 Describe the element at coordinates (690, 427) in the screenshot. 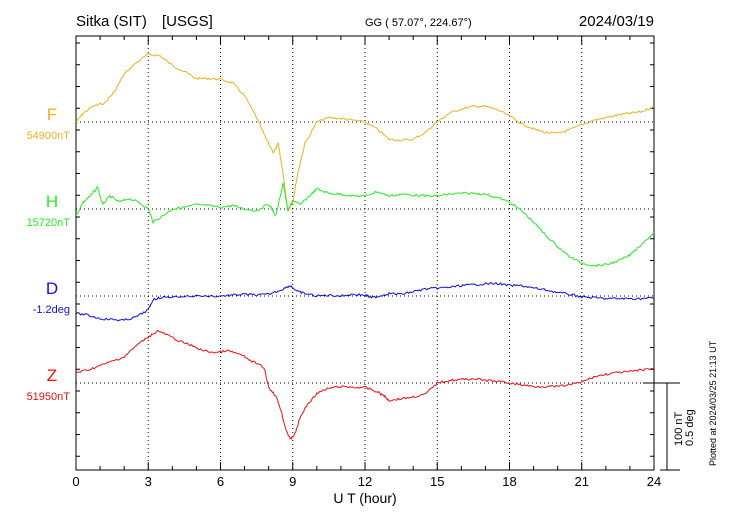

I see `scale-bar-deg-label: 0.5 deg` at that location.